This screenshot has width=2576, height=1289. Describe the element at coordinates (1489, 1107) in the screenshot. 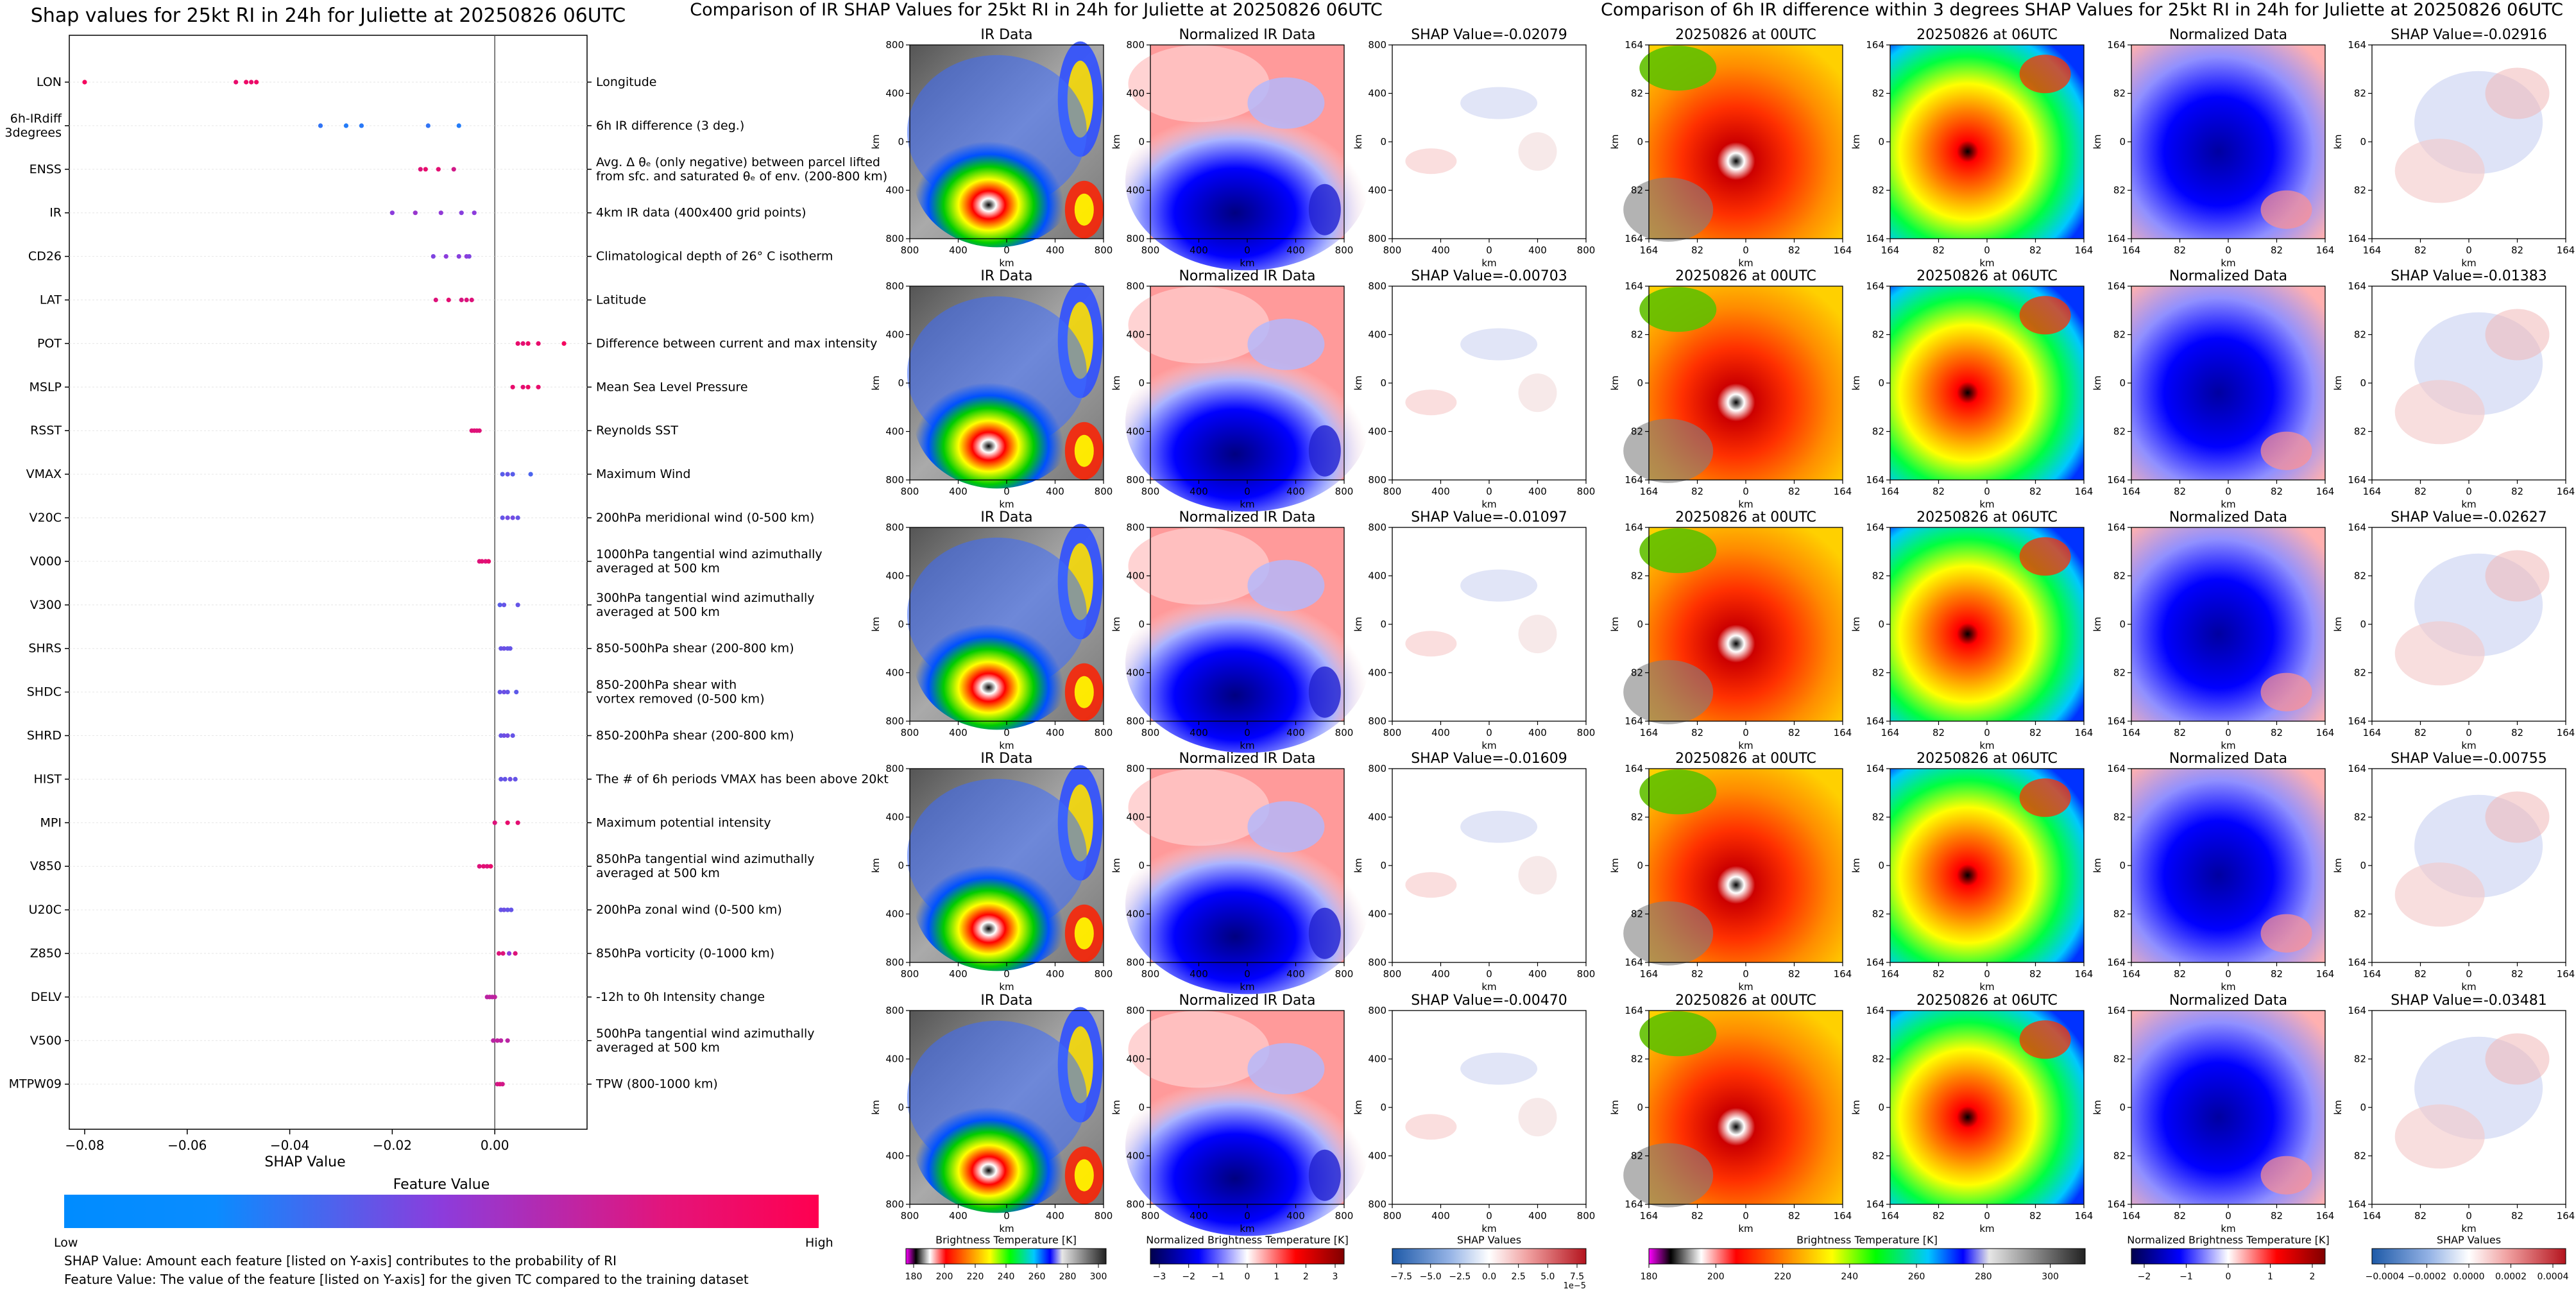

I see `shap-image` at that location.